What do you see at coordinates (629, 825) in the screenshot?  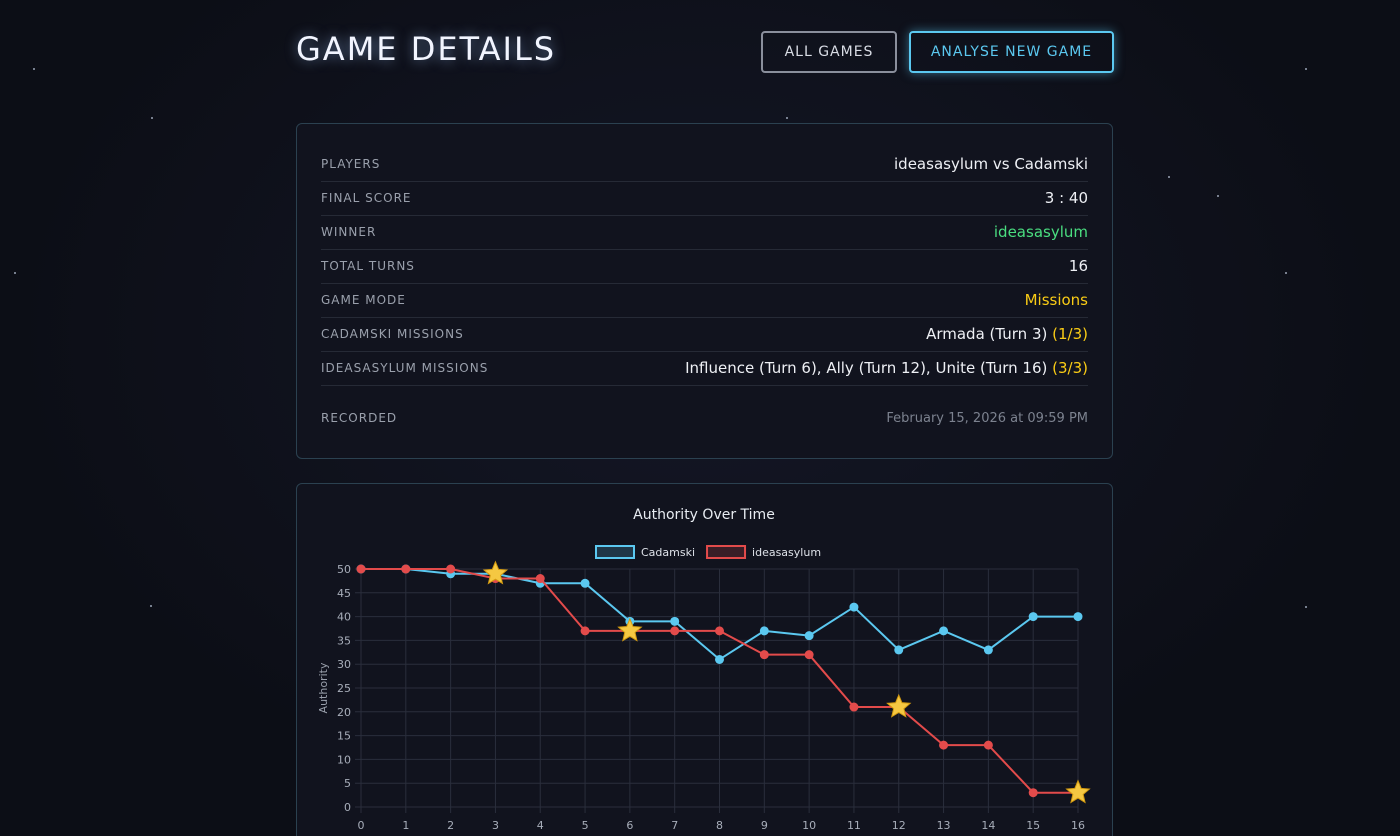 I see `x-tick-label: 6` at bounding box center [629, 825].